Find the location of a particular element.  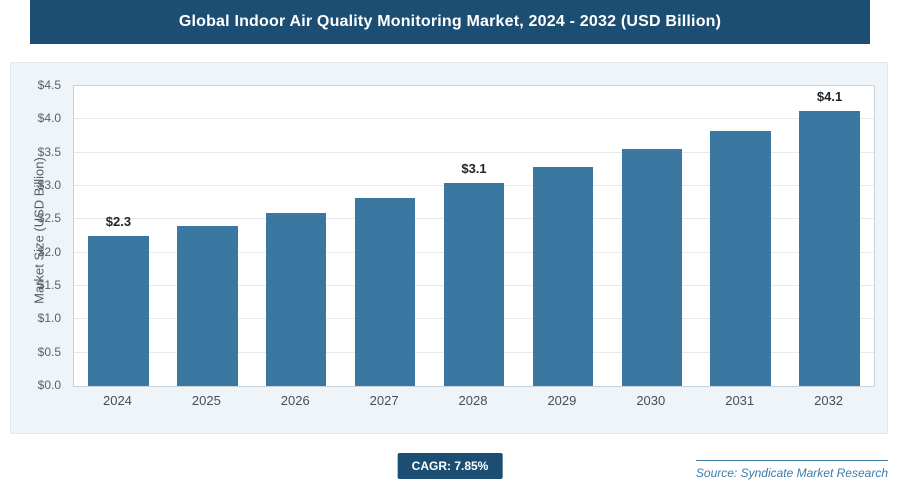

x-axis-tick-label: 2028 is located at coordinates (473, 400).